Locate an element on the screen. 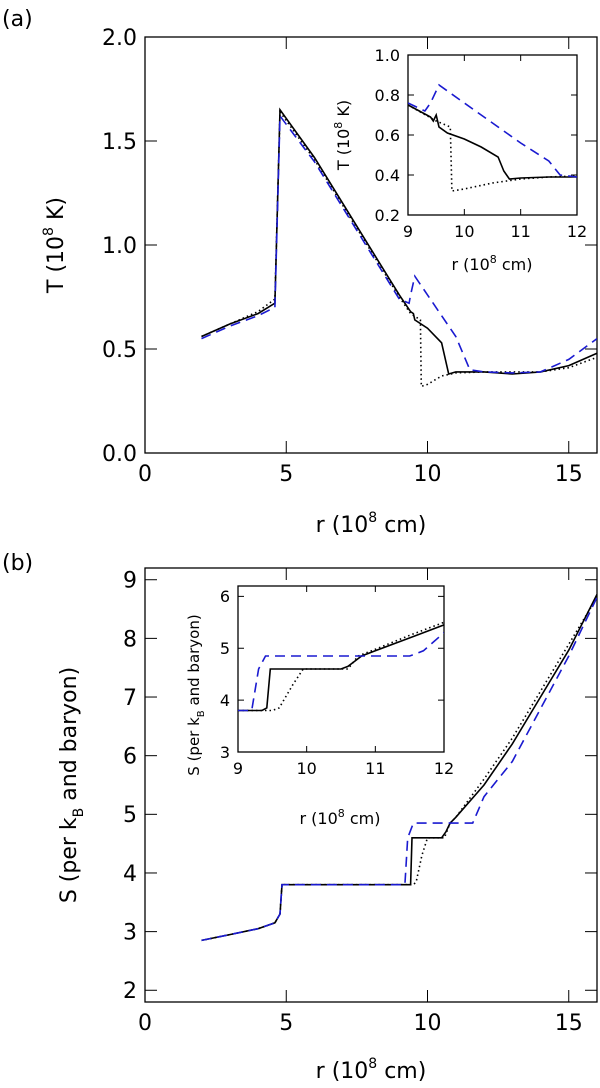  panel-b-inset-y-tick-label: 3 is located at coordinates (225, 752).